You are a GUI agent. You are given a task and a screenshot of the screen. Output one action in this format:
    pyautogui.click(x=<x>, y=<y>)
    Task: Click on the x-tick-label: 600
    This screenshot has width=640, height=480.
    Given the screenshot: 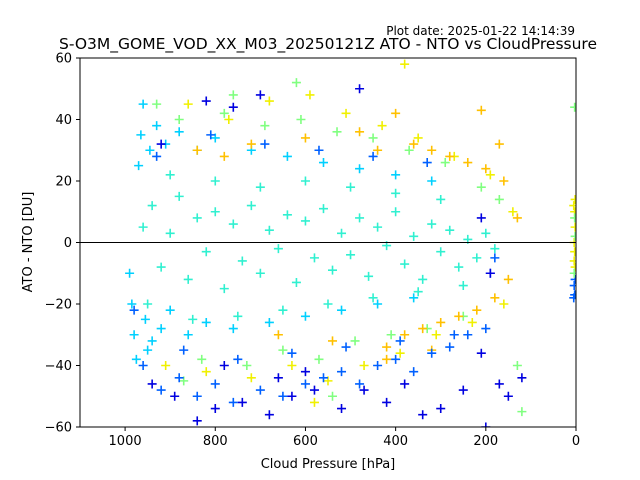 What is the action you would take?
    pyautogui.click(x=305, y=441)
    